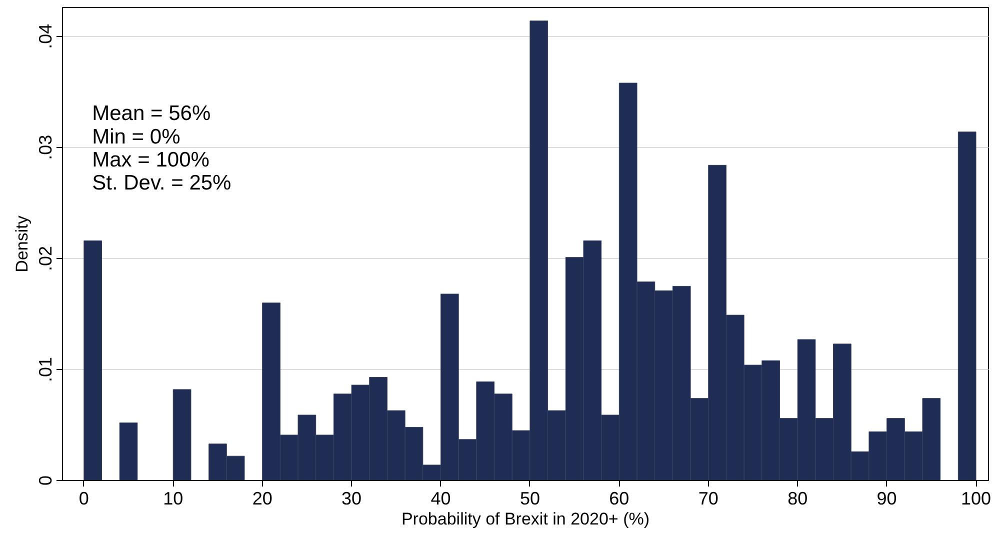  I want to click on y-tick-label: .03, so click(46, 147).